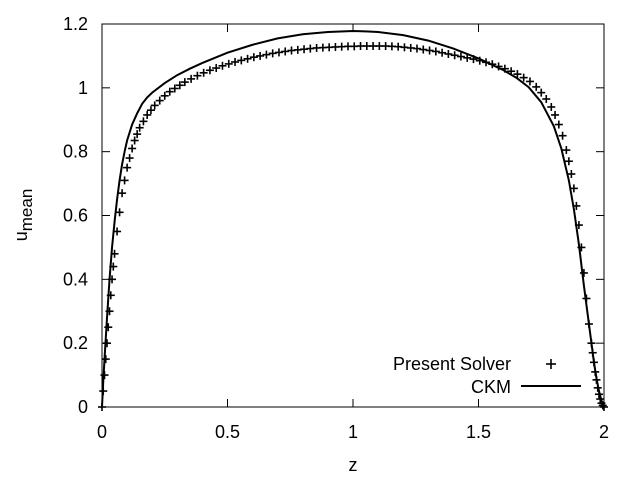 The height and width of the screenshot is (480, 640). What do you see at coordinates (478, 432) in the screenshot?
I see `x-tick-label: 1.5` at bounding box center [478, 432].